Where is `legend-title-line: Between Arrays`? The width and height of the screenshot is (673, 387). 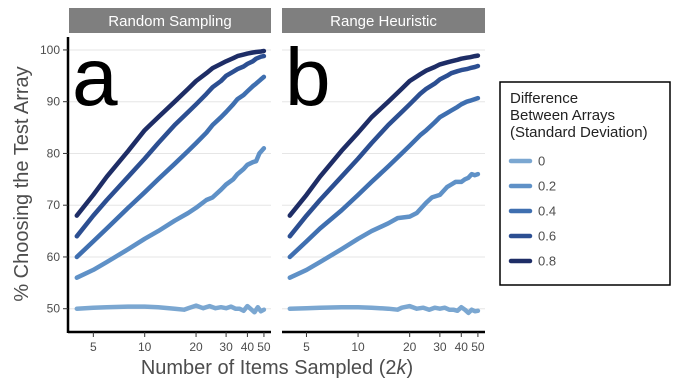
legend-title-line: Between Arrays is located at coordinates (562, 115).